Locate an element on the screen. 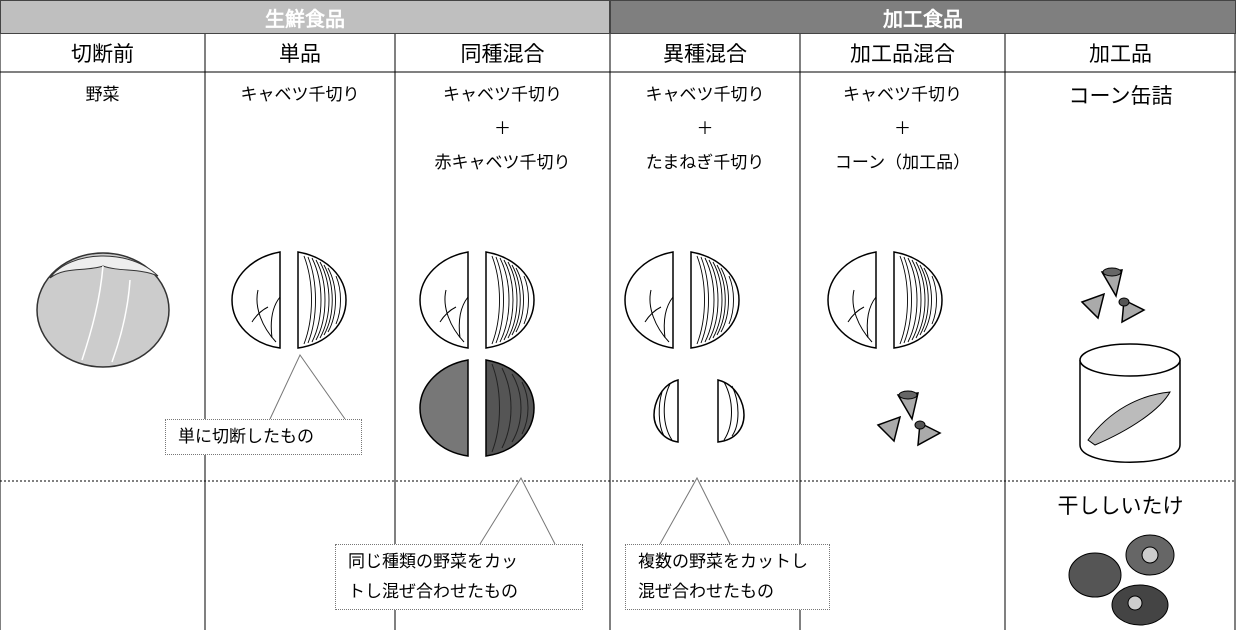  cell: キャベツ千切り ＋ たまねぎ千切り is located at coordinates (705, 129).